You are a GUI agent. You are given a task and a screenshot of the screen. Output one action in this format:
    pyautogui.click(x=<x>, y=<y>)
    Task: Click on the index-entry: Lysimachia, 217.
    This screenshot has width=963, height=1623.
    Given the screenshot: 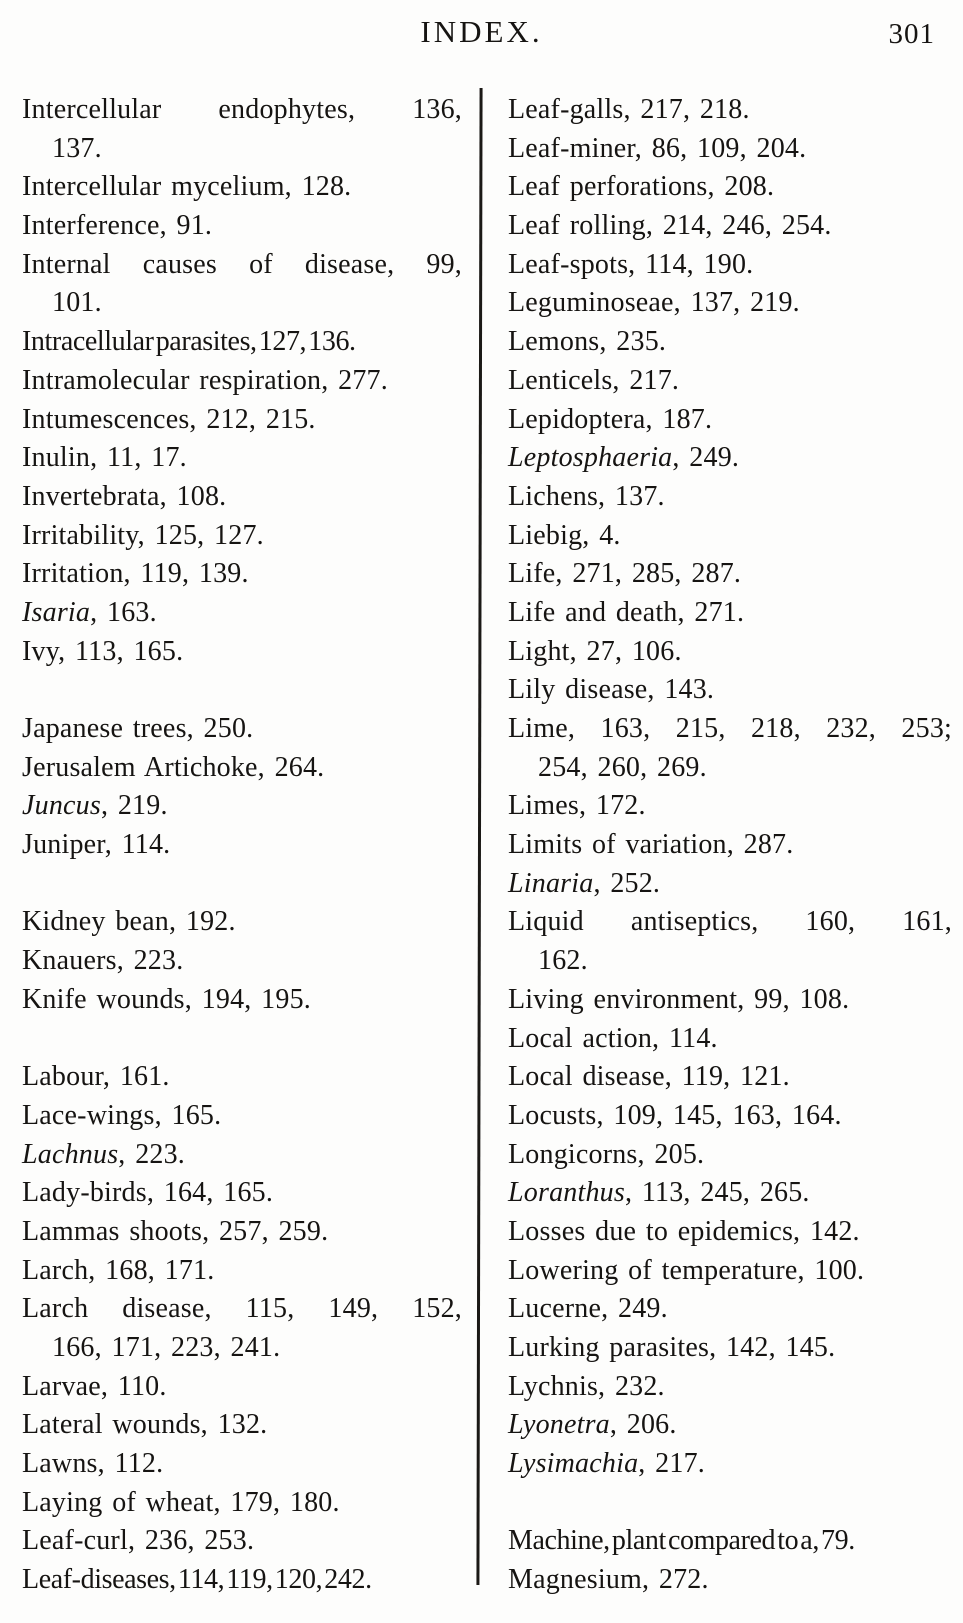 What is the action you would take?
    pyautogui.click(x=606, y=1464)
    